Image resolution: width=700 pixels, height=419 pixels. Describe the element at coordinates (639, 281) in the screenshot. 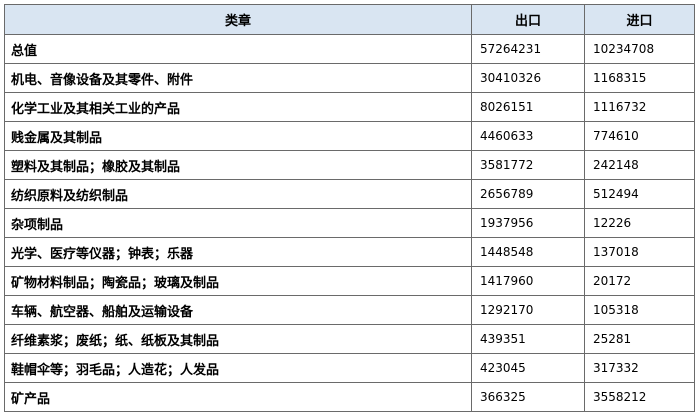

I see `import-cell: 20172` at that location.